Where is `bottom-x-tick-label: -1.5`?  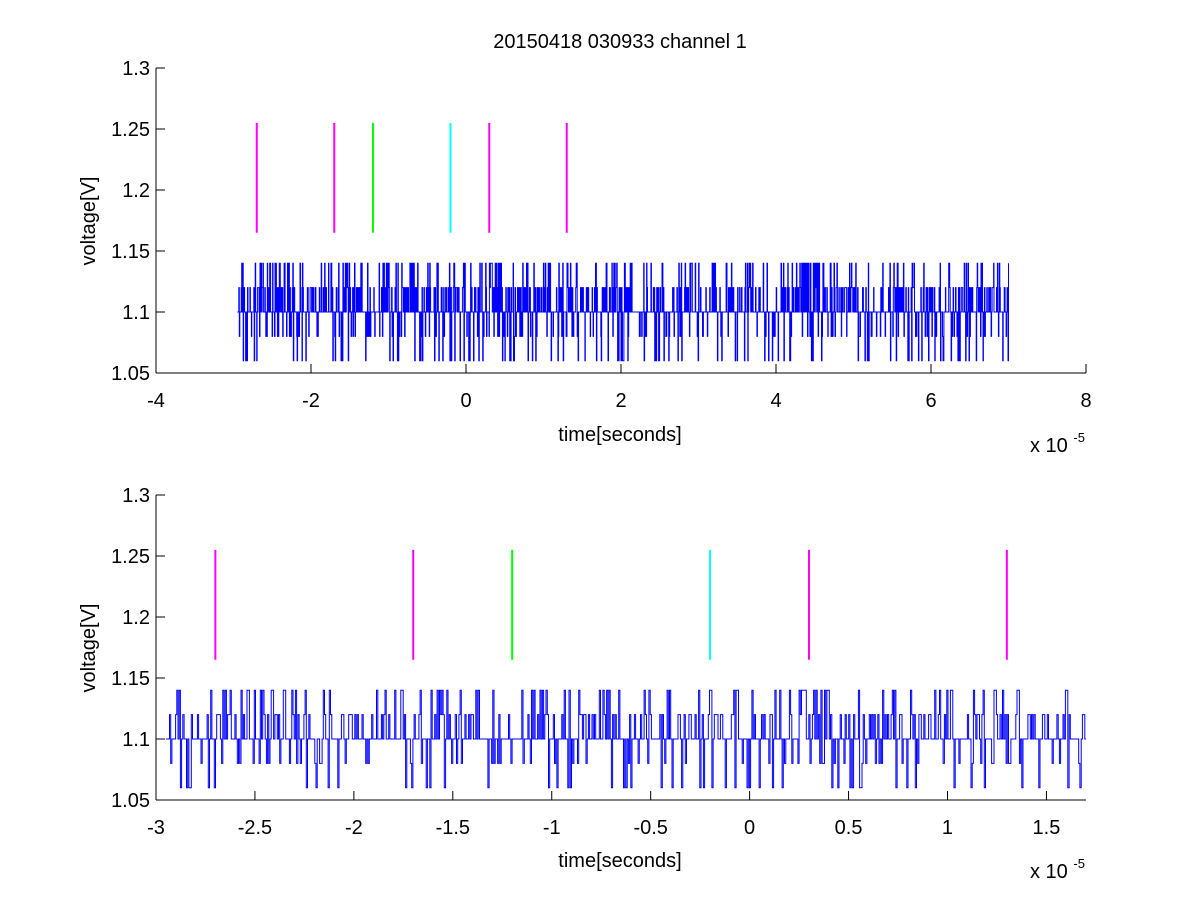
bottom-x-tick-label: -1.5 is located at coordinates (453, 828).